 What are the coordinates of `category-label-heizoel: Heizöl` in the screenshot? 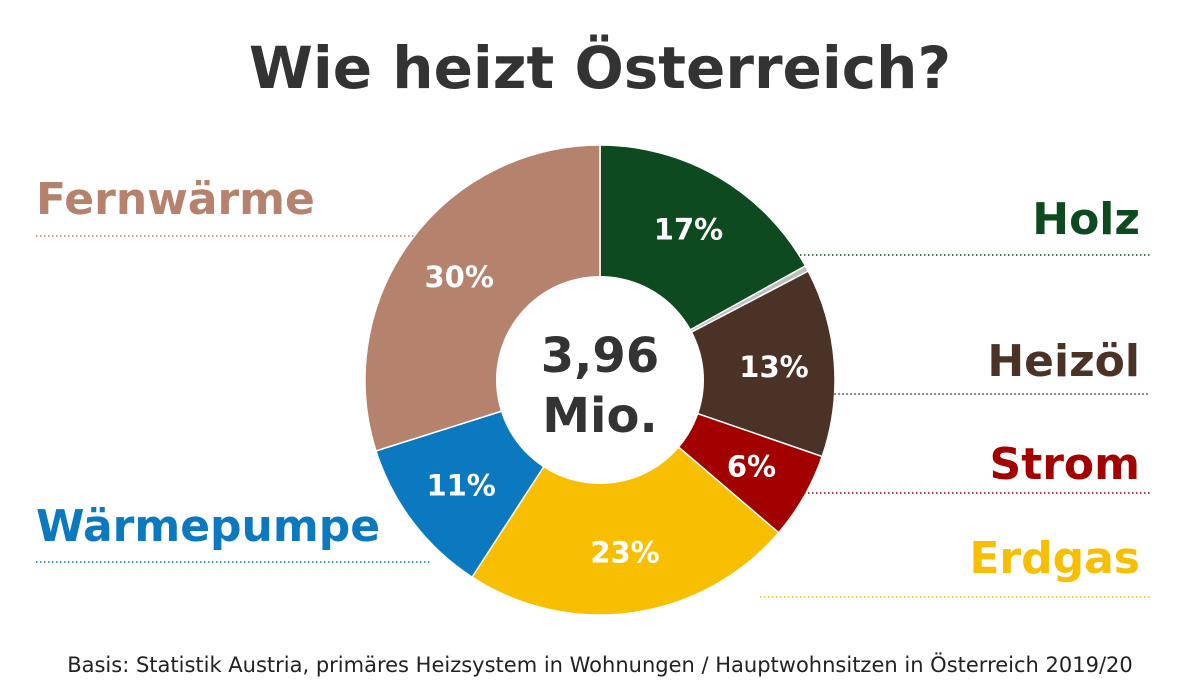 It's located at (1063, 361).